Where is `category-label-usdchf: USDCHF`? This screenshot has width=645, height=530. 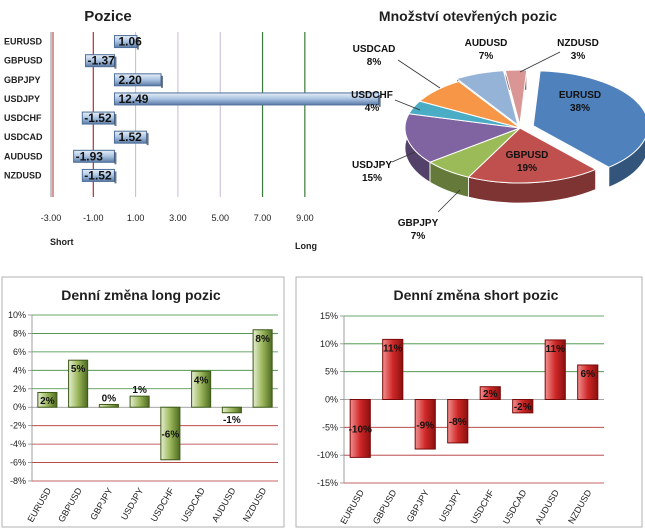
category-label-usdchf: USDCHF is located at coordinates (23, 118).